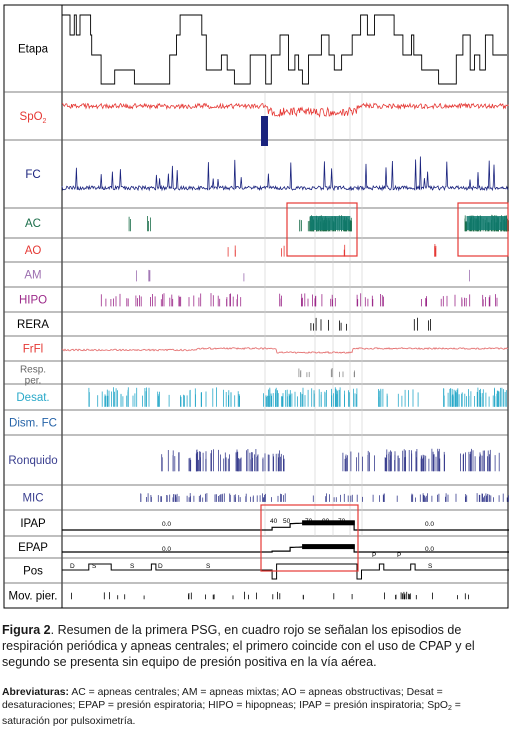 The height and width of the screenshot is (736, 509). What do you see at coordinates (33, 325) in the screenshot?
I see `channel-label-rera: RERA` at bounding box center [33, 325].